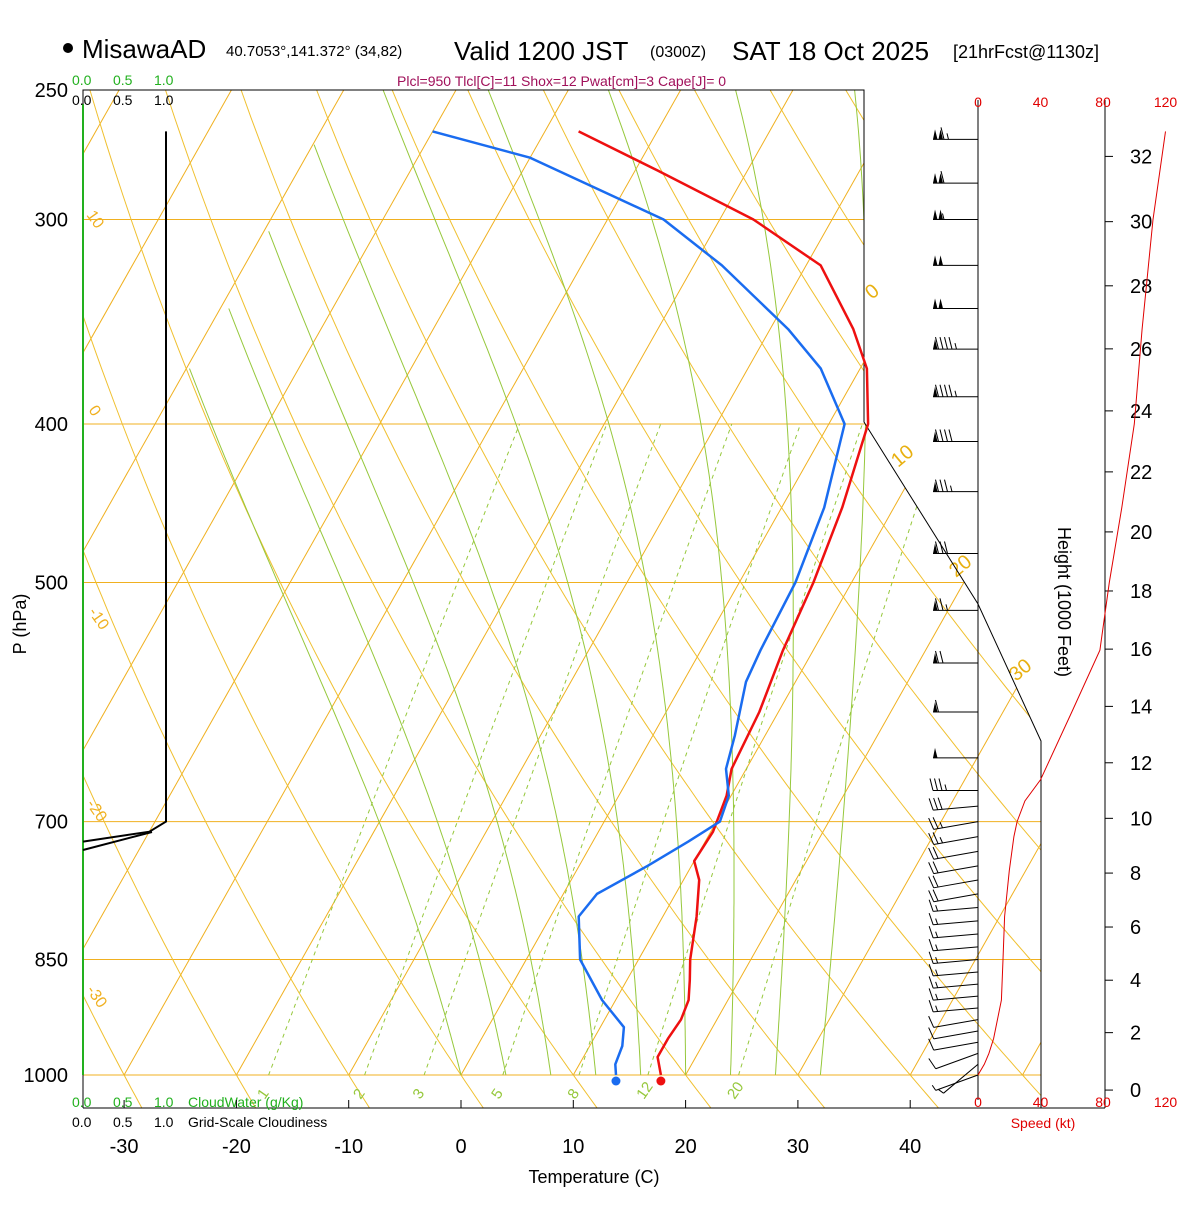  I want to click on isotherm--90, so click(3, 582).